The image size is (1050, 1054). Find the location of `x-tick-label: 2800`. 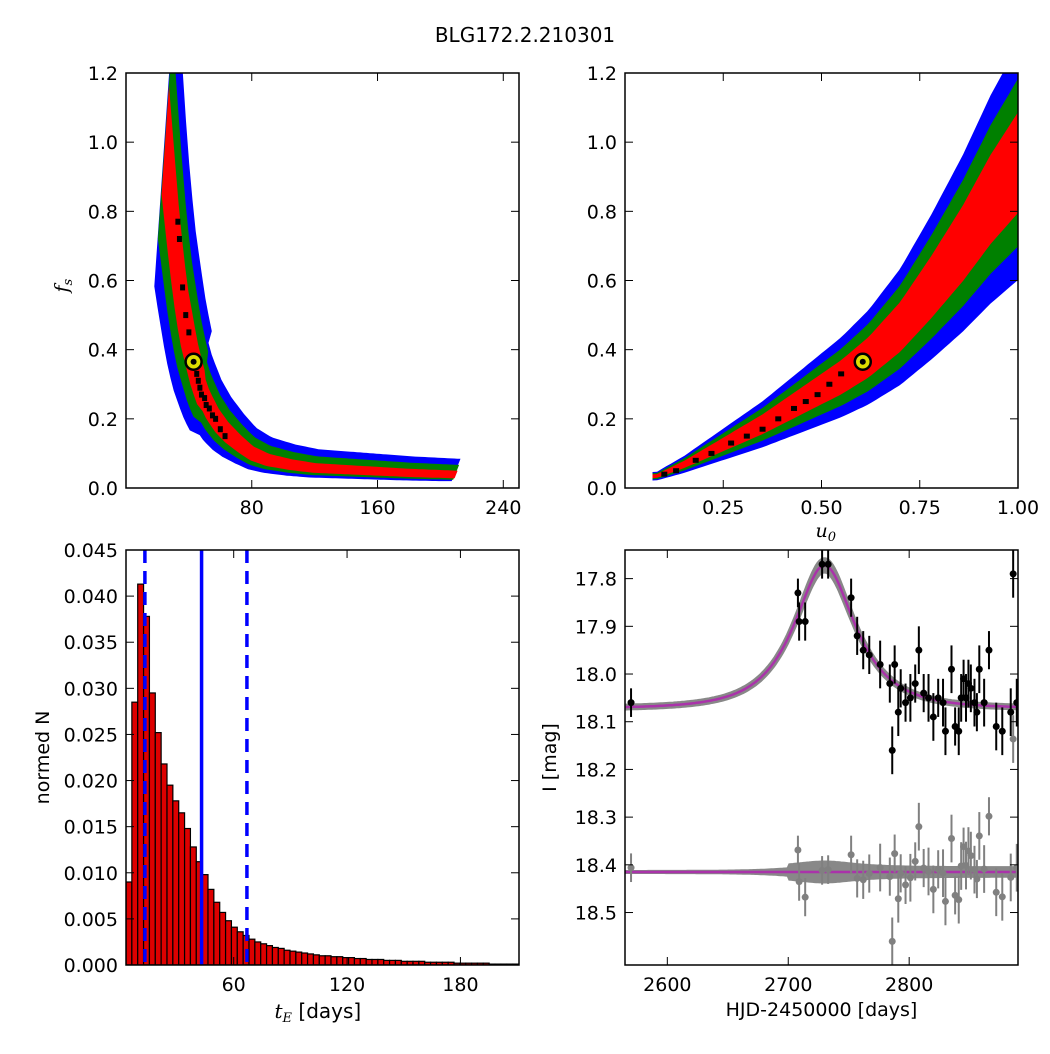

x-tick-label: 2800 is located at coordinates (909, 985).